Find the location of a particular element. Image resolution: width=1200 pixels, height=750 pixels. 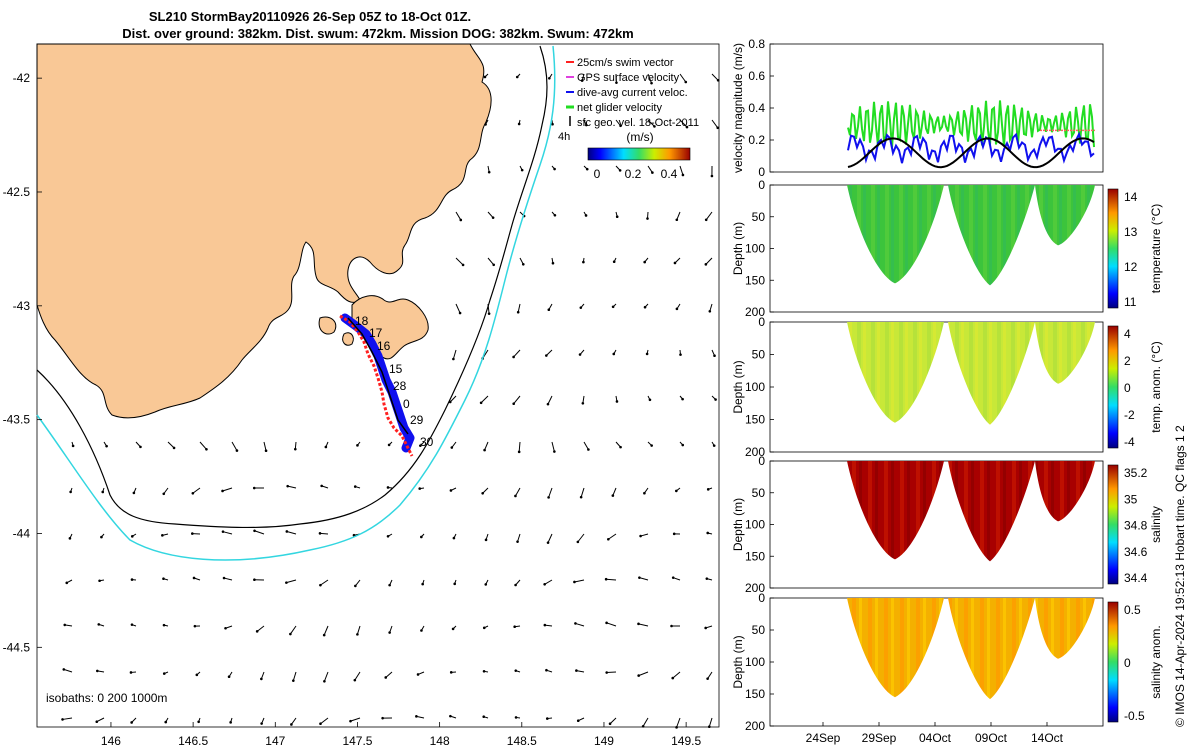

cbar-tick-label: 34.4 is located at coordinates (1136, 578).